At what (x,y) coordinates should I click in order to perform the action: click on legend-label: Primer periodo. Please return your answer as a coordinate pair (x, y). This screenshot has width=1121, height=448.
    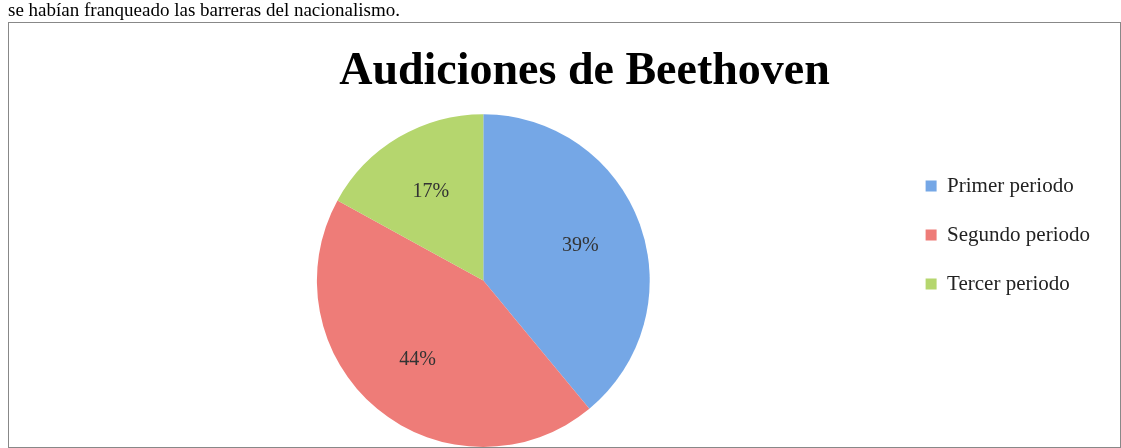
    Looking at the image, I should click on (1010, 184).